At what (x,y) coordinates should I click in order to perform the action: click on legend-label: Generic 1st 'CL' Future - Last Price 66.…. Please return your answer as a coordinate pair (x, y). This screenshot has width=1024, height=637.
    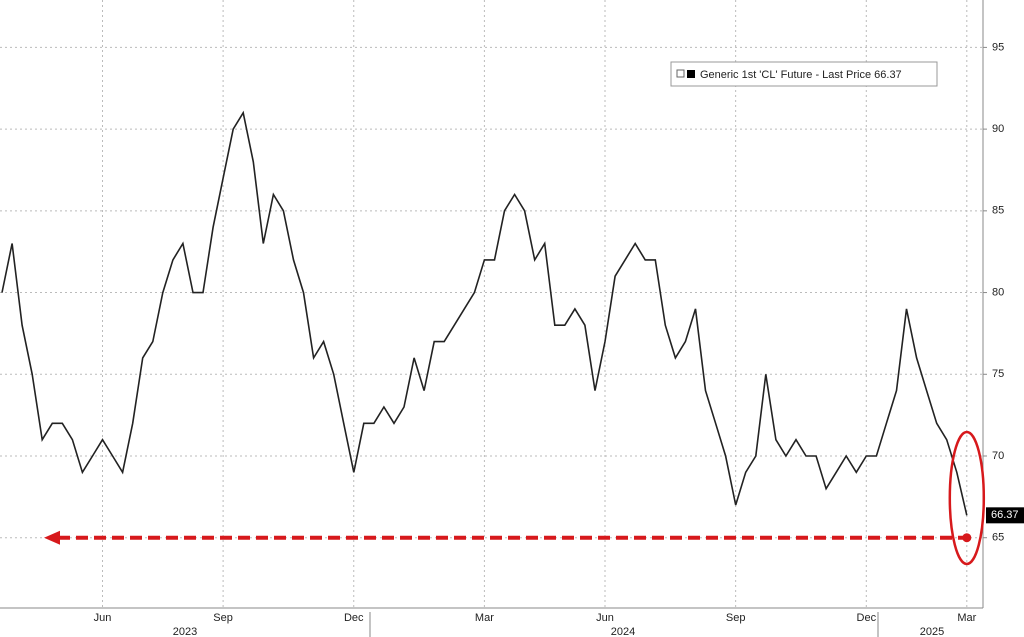
    Looking at the image, I should click on (801, 75).